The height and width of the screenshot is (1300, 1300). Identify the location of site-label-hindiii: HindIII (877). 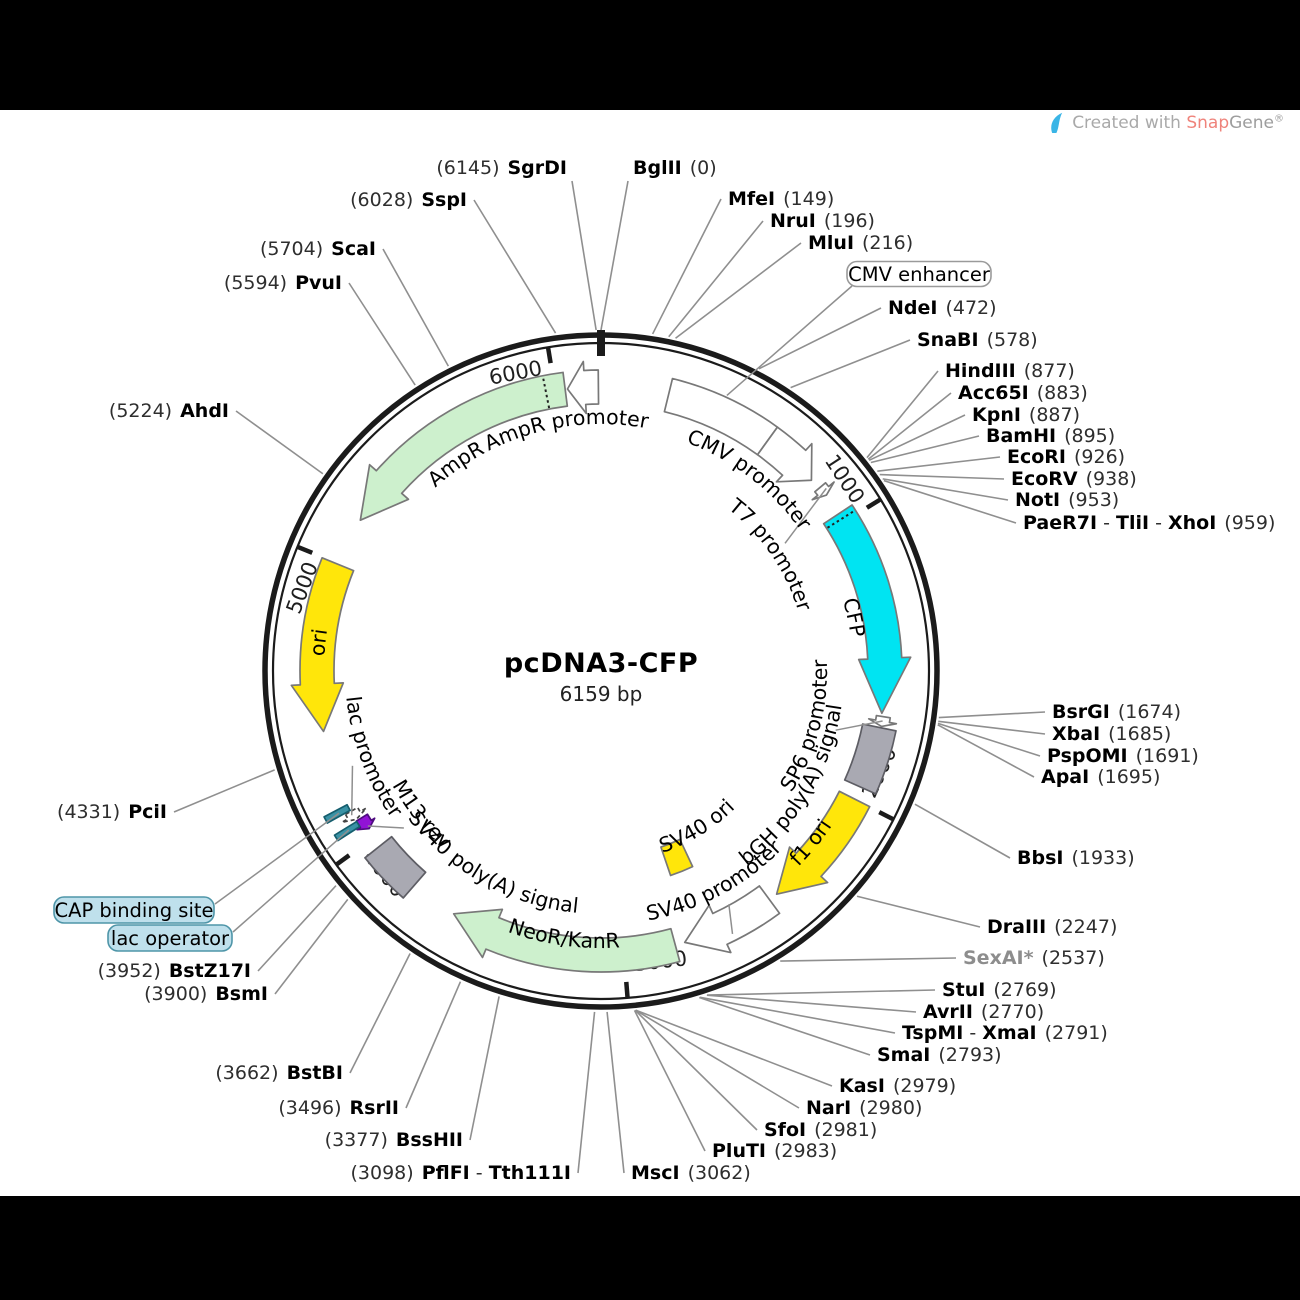
(1010, 371).